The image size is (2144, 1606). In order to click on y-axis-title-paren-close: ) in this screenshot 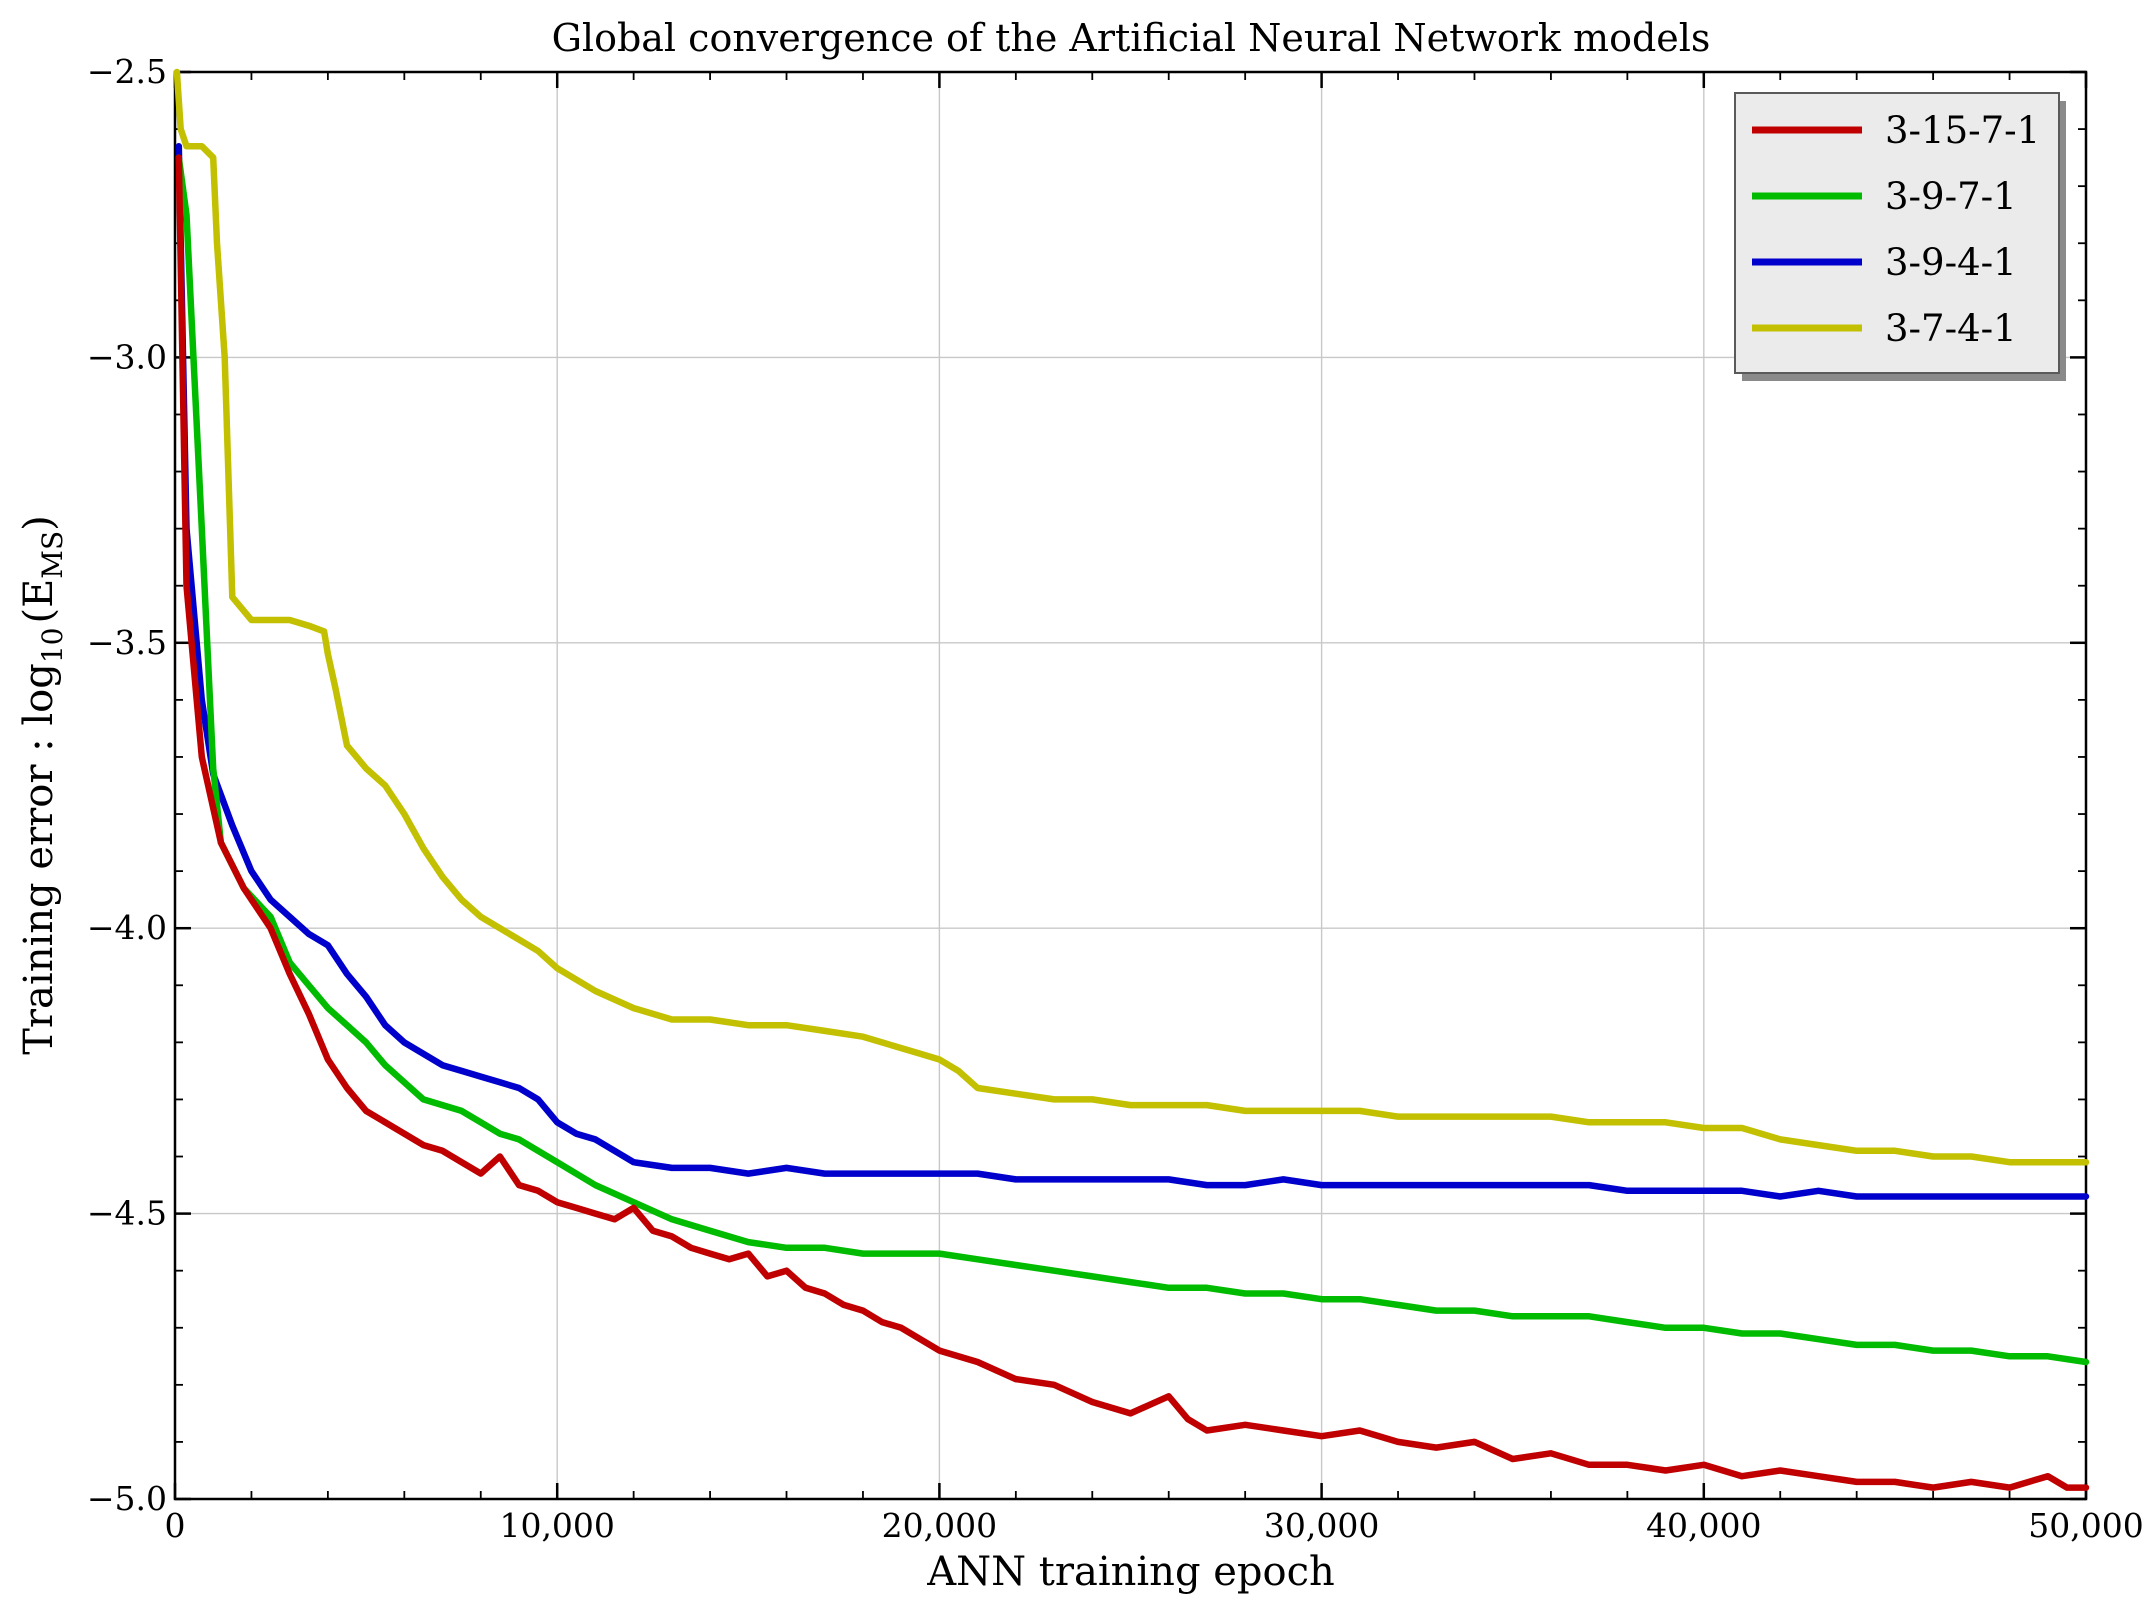, I will do `click(39, 523)`.